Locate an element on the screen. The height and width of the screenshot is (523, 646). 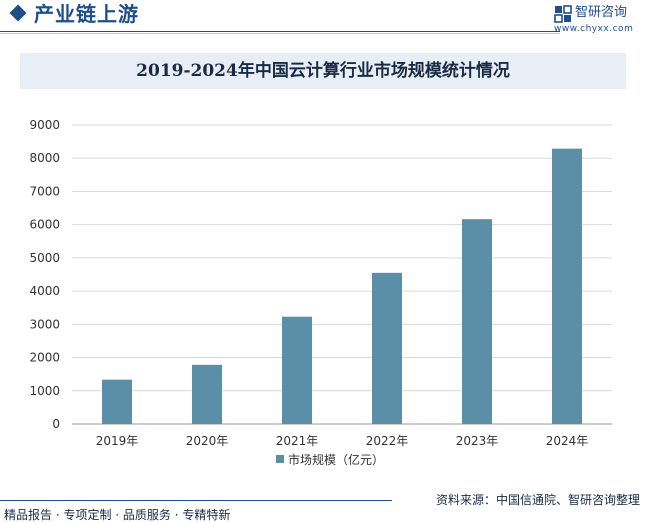
brand-block: 智研咨询 www.chyxx.com is located at coordinates (597, 19).